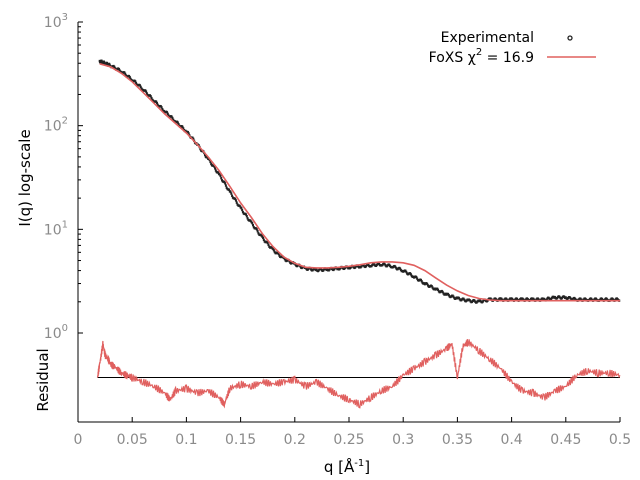 The image size is (640, 480). I want to click on y-tick-label: 10³, so click(56, 21).